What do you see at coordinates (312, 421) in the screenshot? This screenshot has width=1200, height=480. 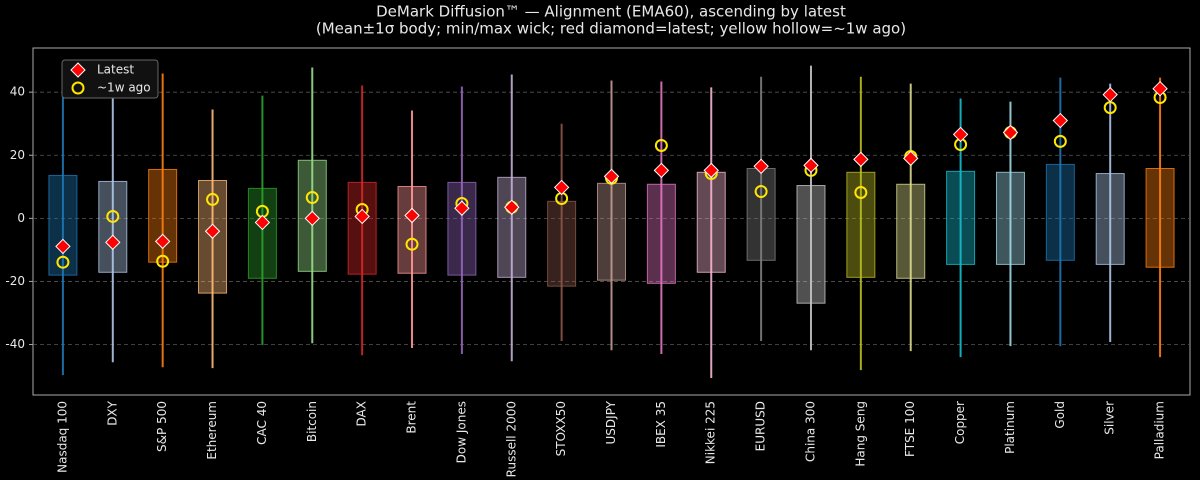 I see `x-tick-label: Bitcoin` at bounding box center [312, 421].